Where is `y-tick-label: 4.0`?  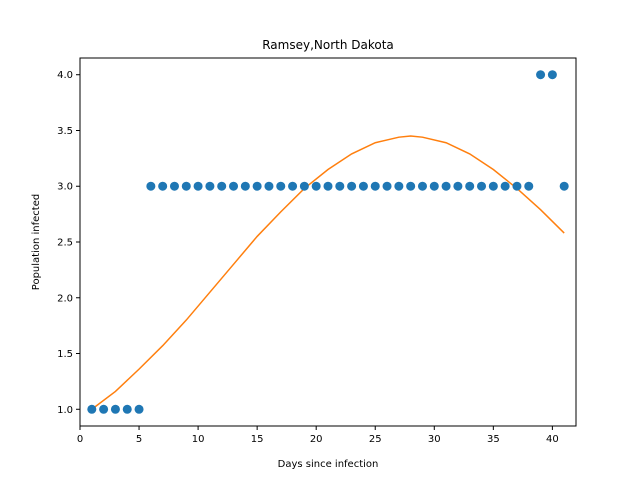
y-tick-label: 4.0 is located at coordinates (65, 75).